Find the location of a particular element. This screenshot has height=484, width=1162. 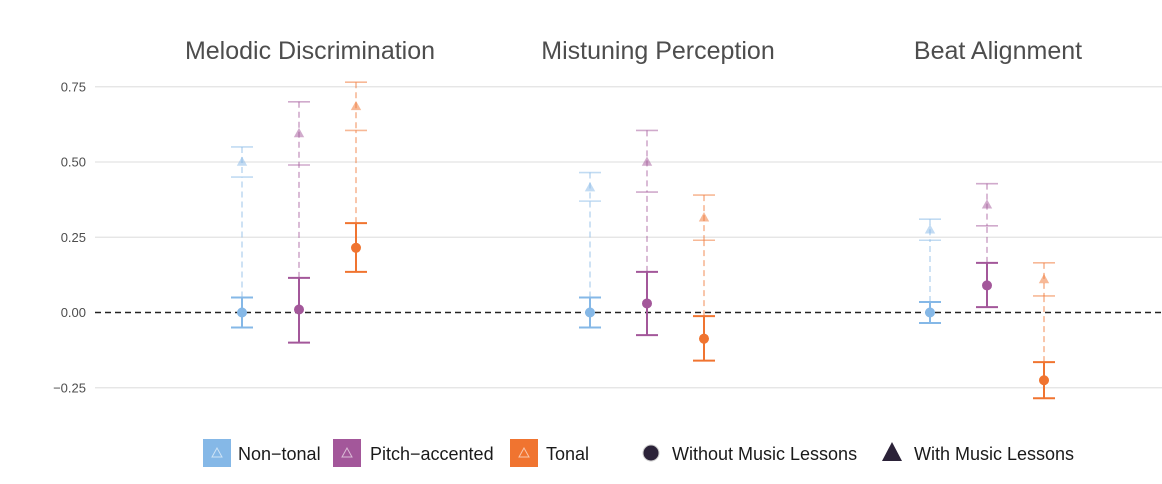

legend-key-pitch-accented is located at coordinates (347, 453).